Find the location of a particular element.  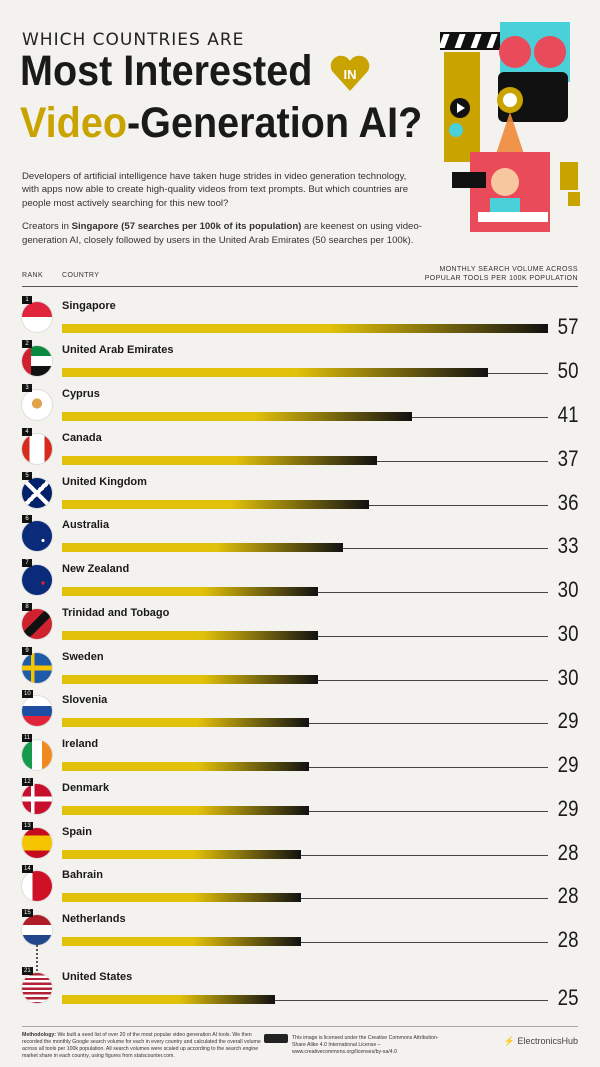

title-text-1: Most Interested is located at coordinates (166, 71).